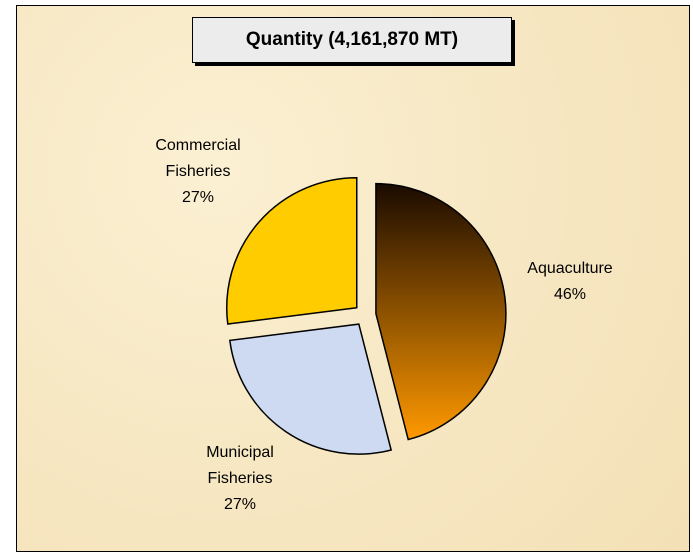 This screenshot has width=693, height=557. What do you see at coordinates (198, 158) in the screenshot?
I see `slice-label: Commercial Fisheries` at bounding box center [198, 158].